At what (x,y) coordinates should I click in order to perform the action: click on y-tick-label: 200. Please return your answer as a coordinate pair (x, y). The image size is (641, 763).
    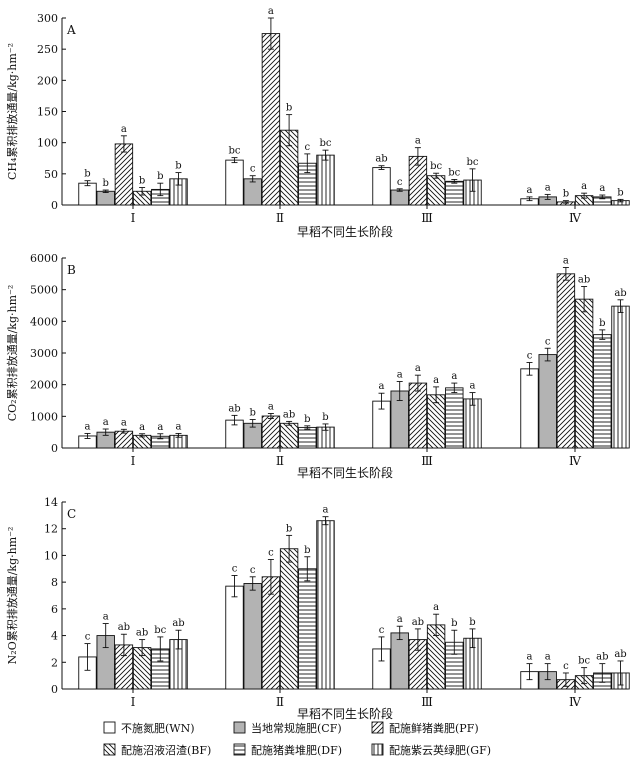
    Looking at the image, I should click on (47, 80).